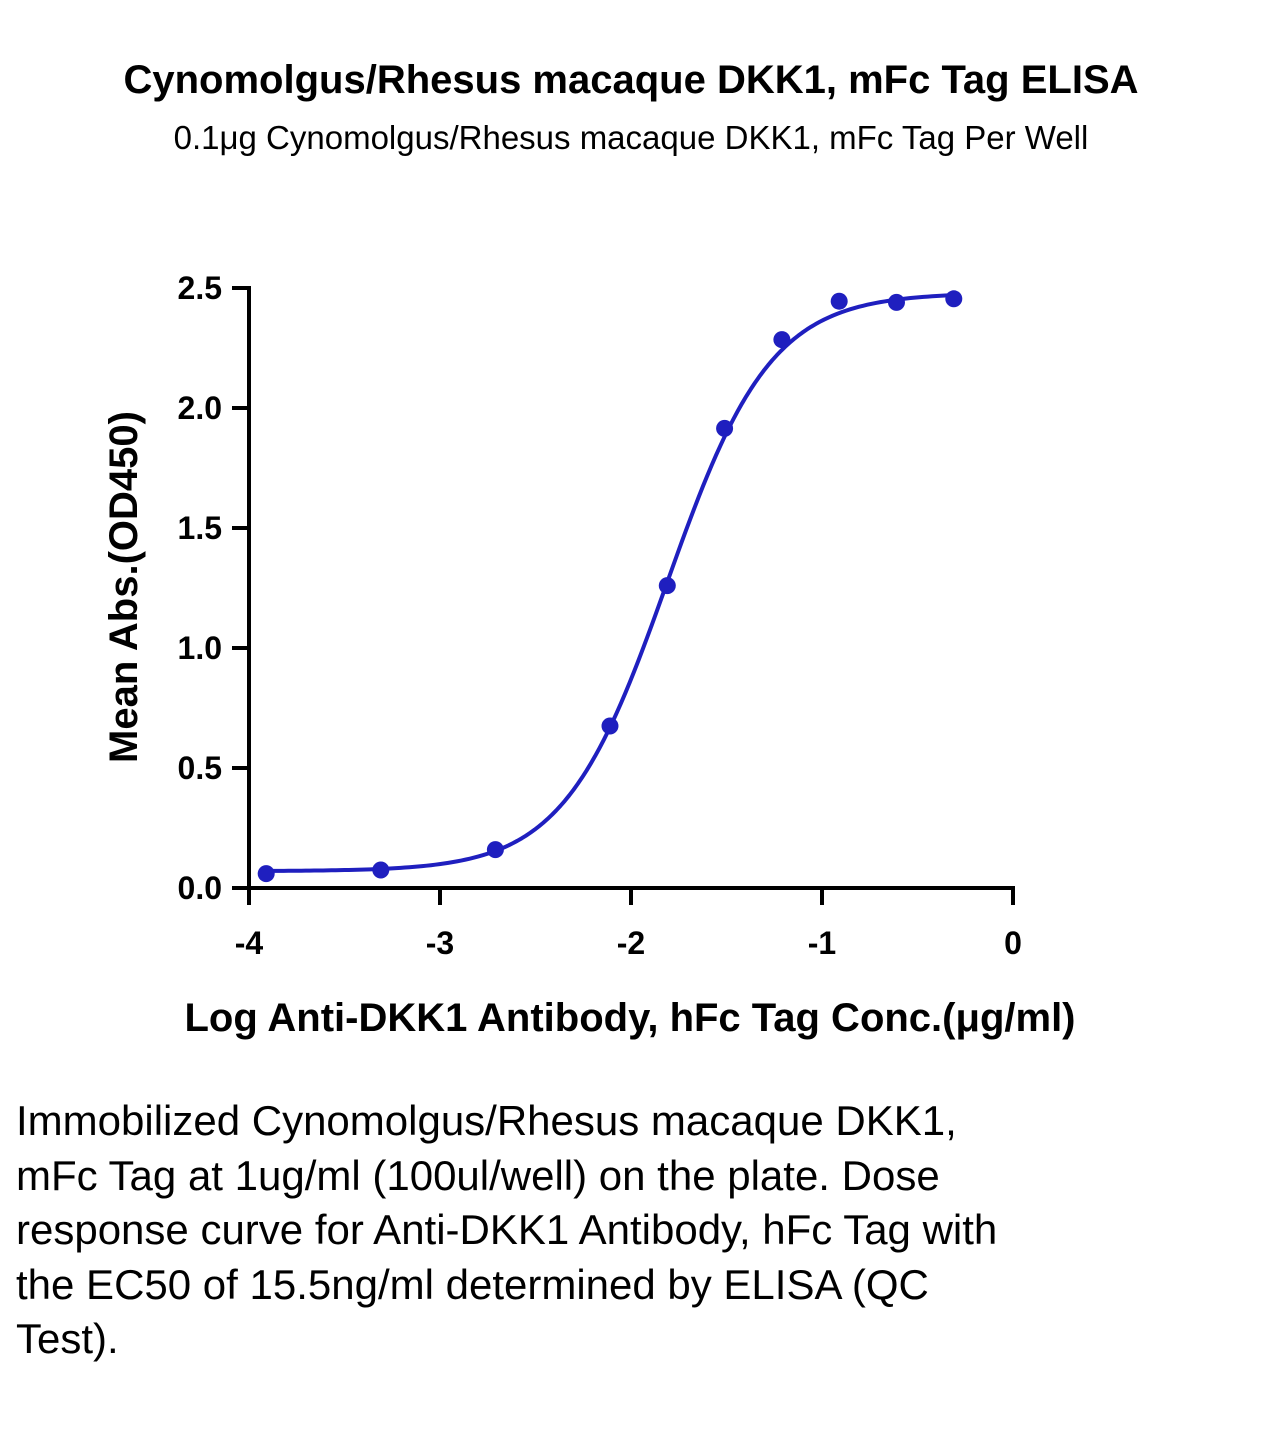 The height and width of the screenshot is (1437, 1262). I want to click on y-axis-title: Mean Abs.(OD450), so click(124, 587).